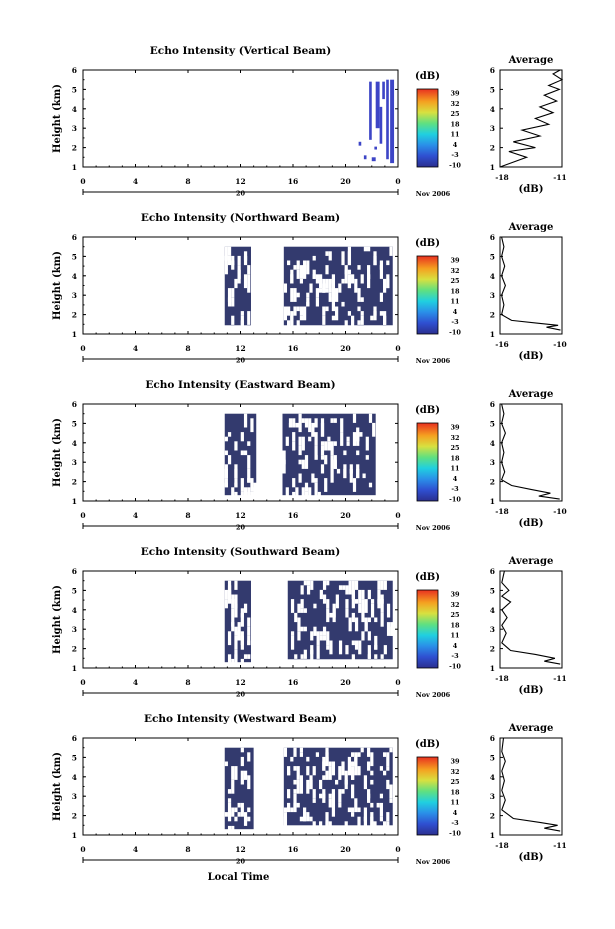  Describe the element at coordinates (492, 649) in the screenshot. I see `average-y-tick-label: 2` at that location.